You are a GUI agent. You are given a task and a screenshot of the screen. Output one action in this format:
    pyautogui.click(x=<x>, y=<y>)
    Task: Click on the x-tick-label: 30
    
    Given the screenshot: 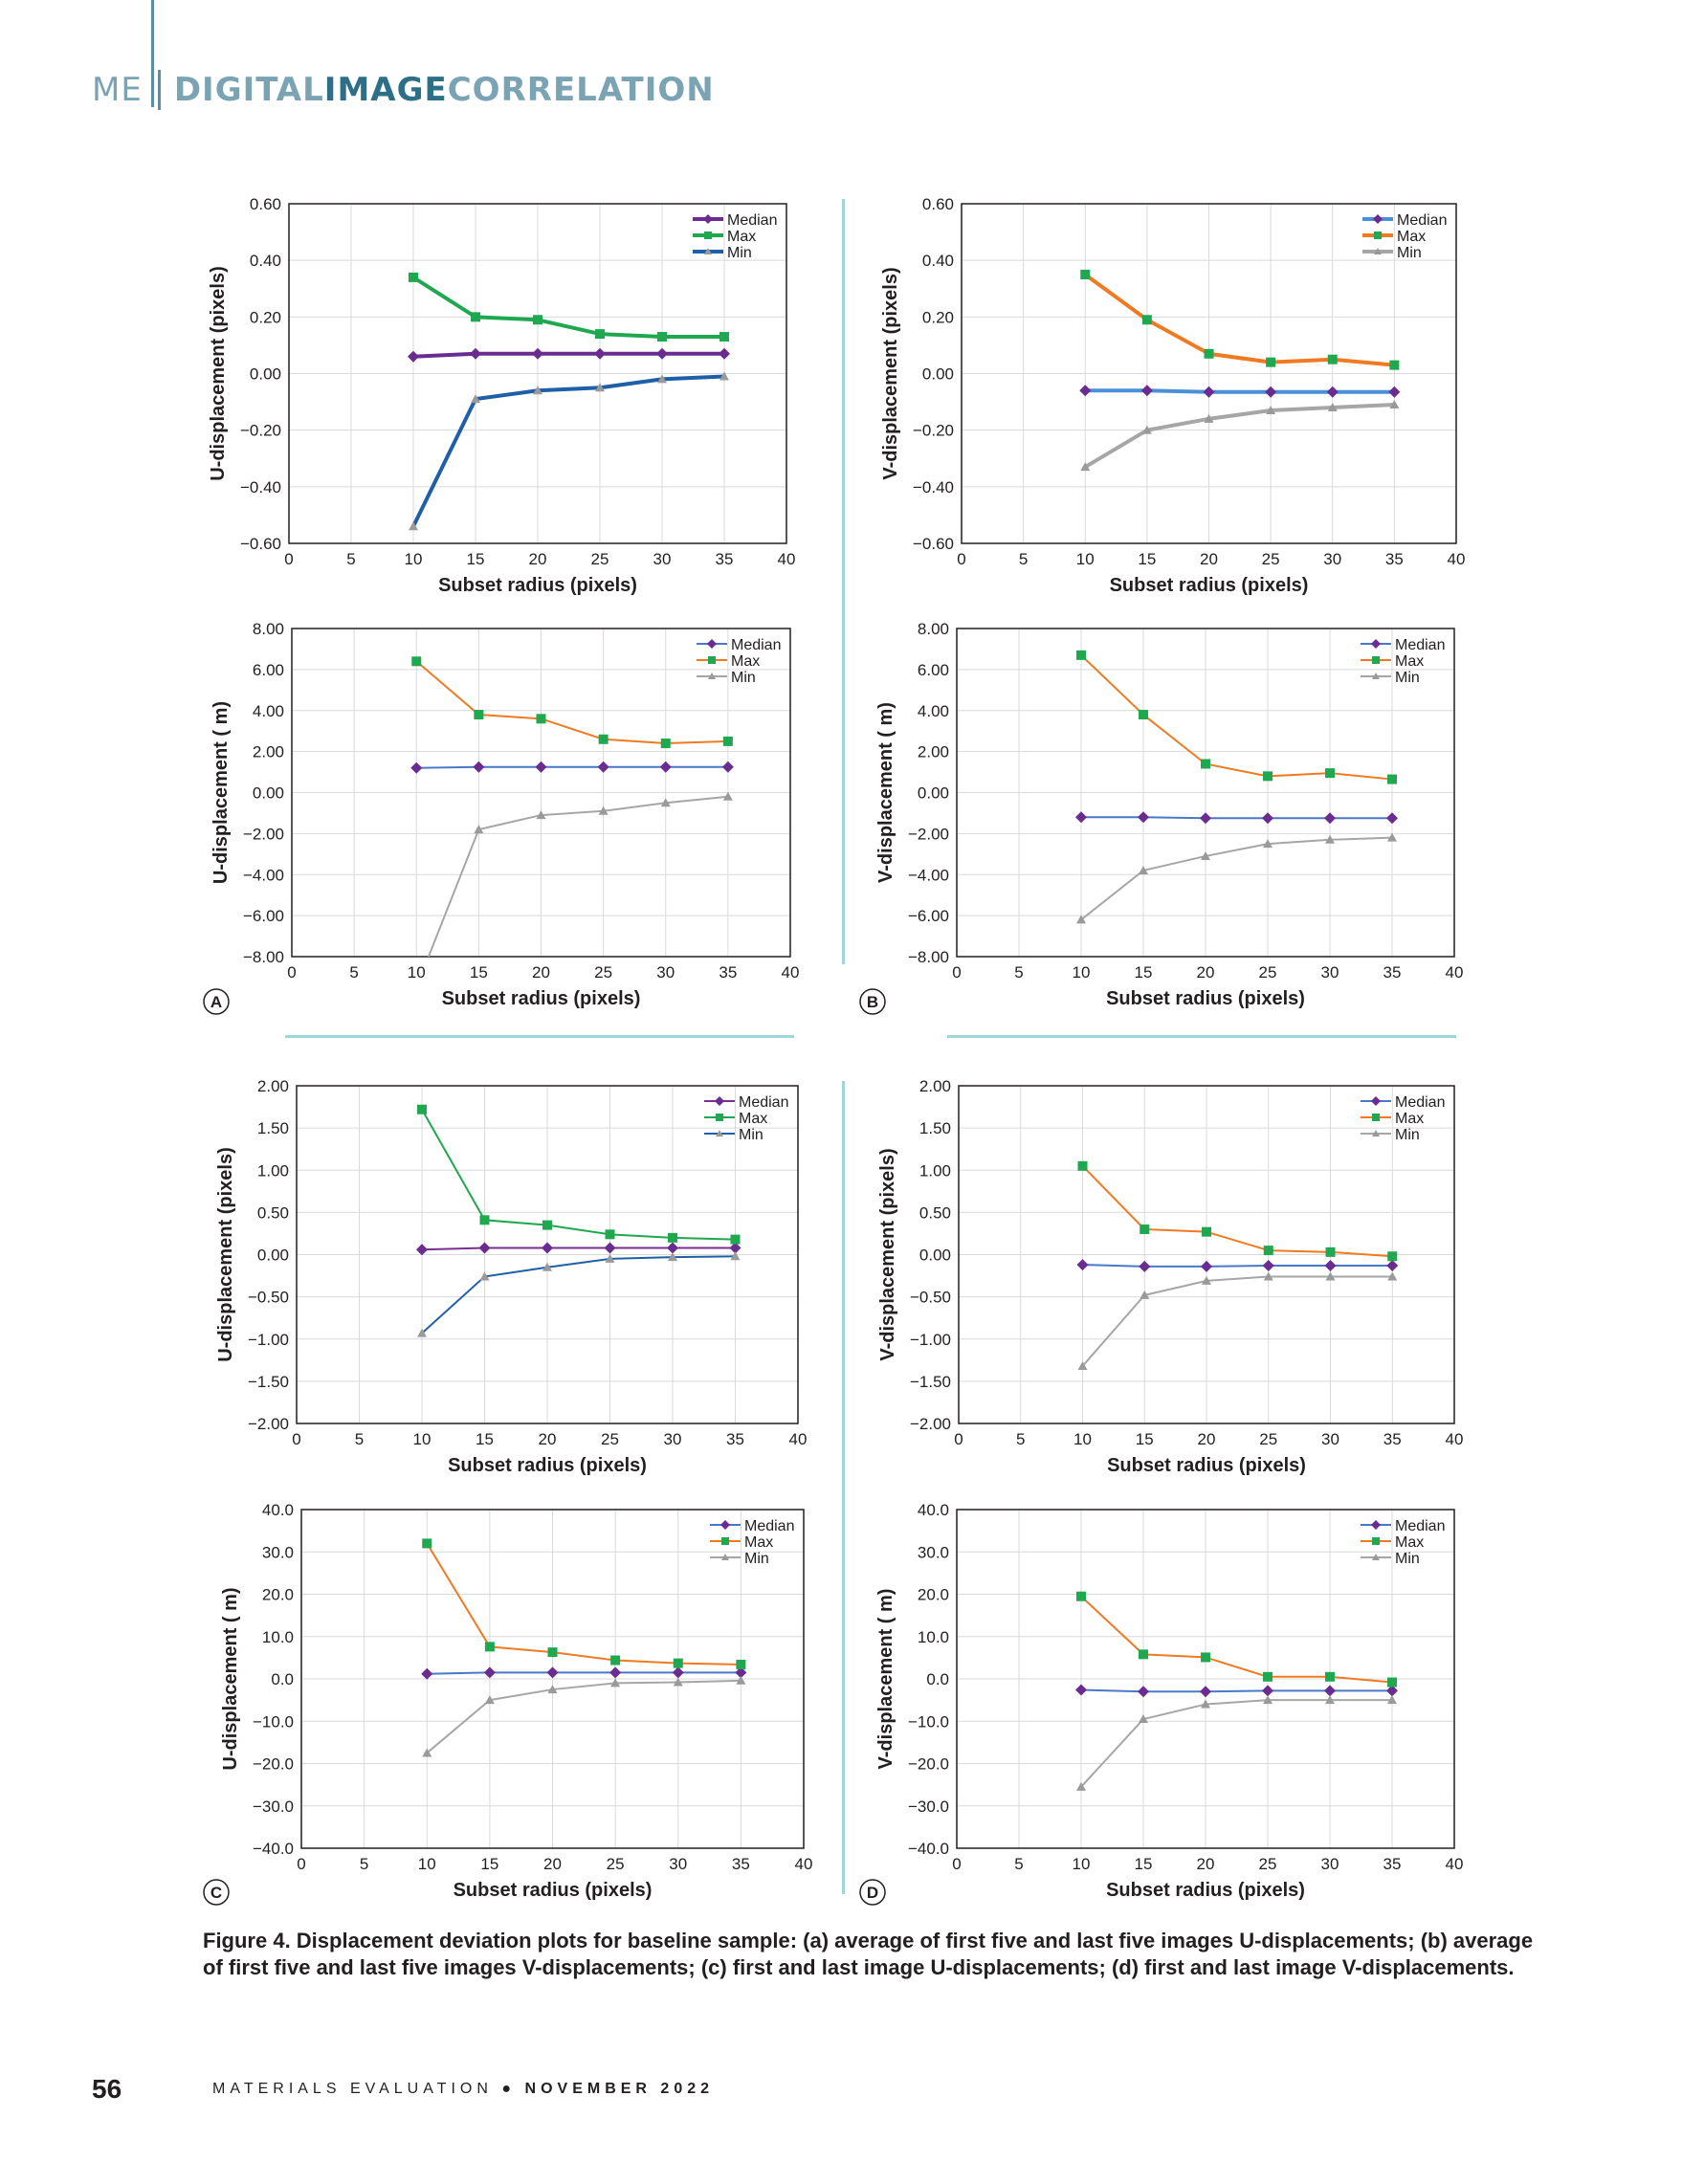 What is the action you would take?
    pyautogui.click(x=1330, y=973)
    